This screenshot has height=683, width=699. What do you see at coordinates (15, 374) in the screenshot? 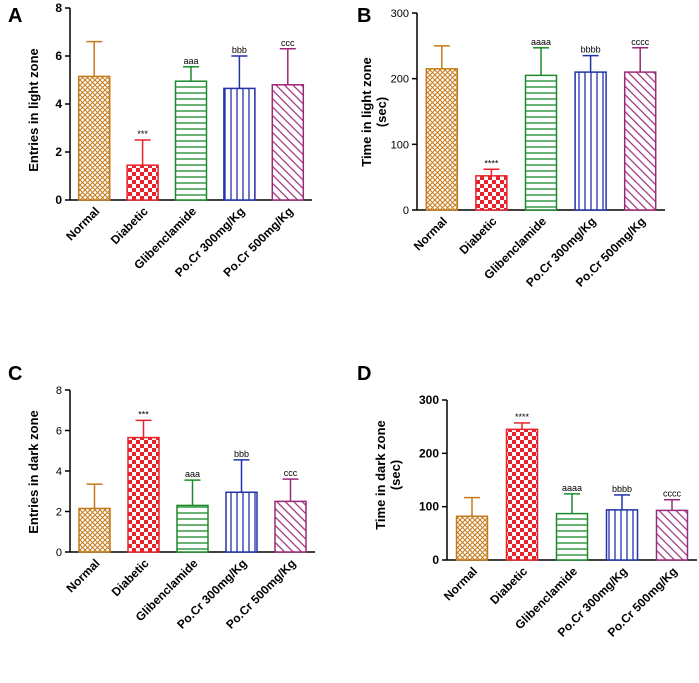
I see `panel-letter: C` at bounding box center [15, 374].